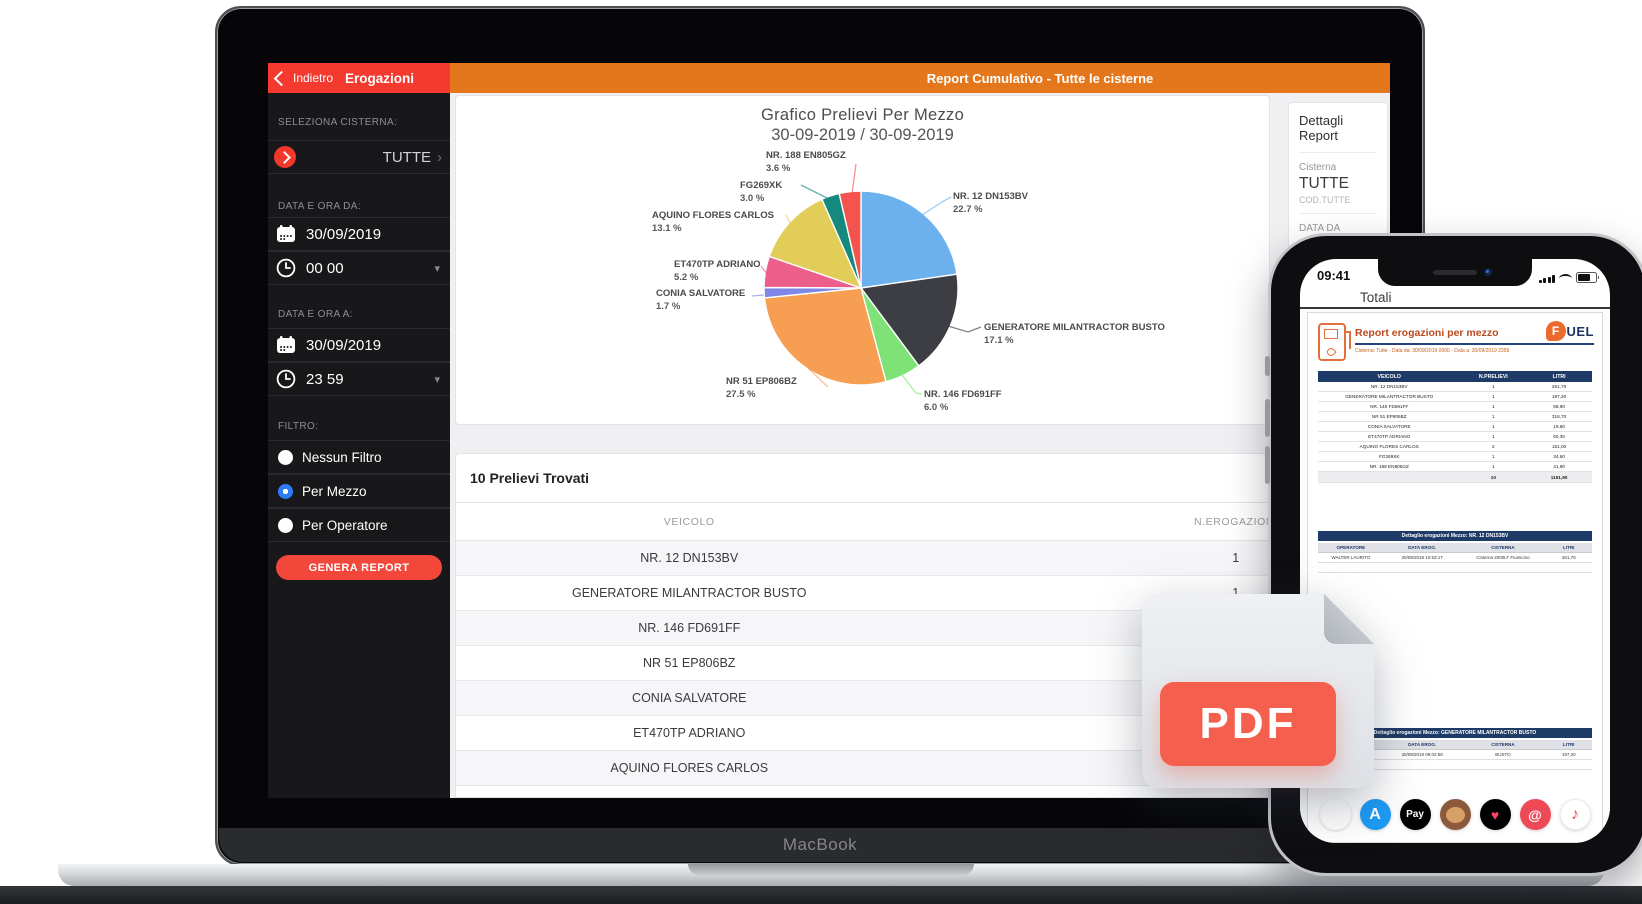 This screenshot has height=904, width=1642. I want to click on clock-icon, so click(286, 268).